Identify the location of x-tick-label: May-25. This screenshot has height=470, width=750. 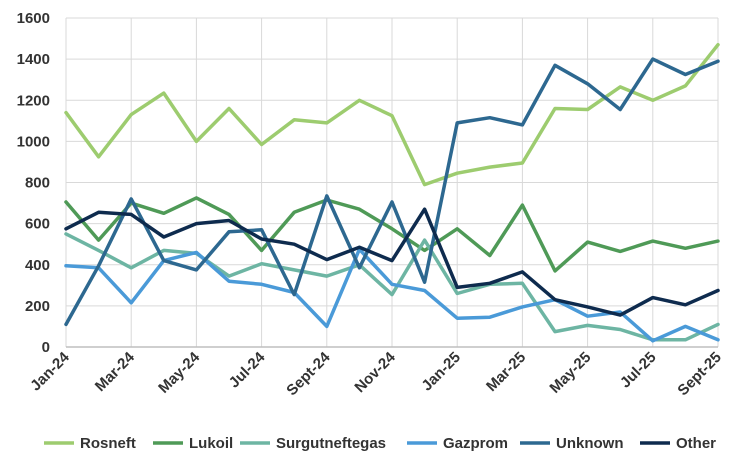
(570, 373).